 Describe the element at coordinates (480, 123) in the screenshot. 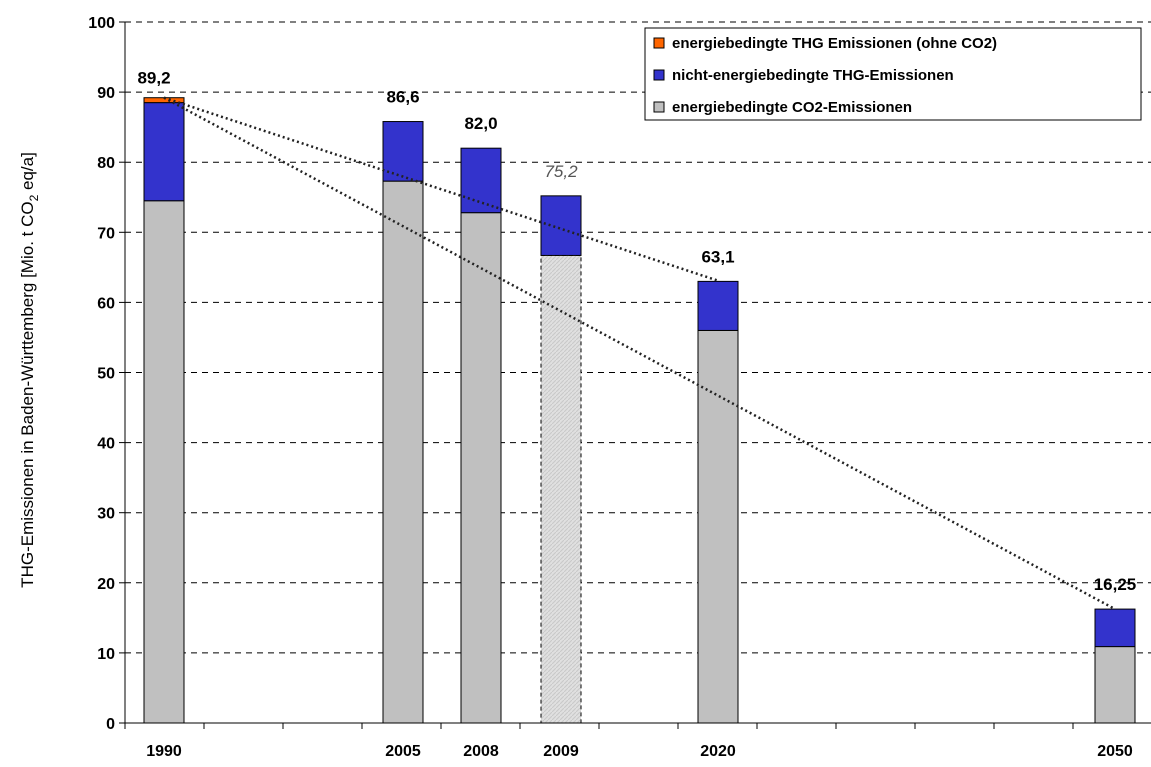

I see `data-label-2008: 82,0` at that location.